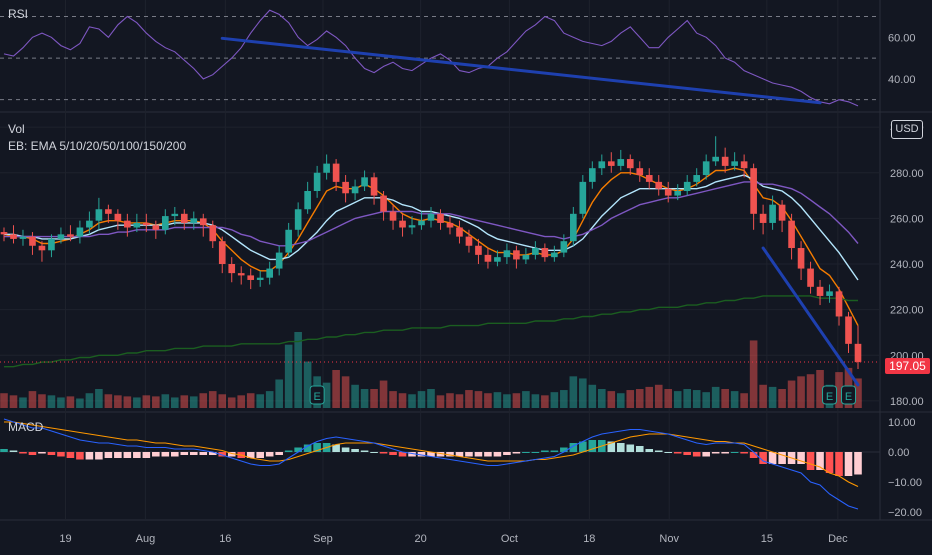  Describe the element at coordinates (902, 423) in the screenshot. I see `macd-tick-label: 10.00` at that location.